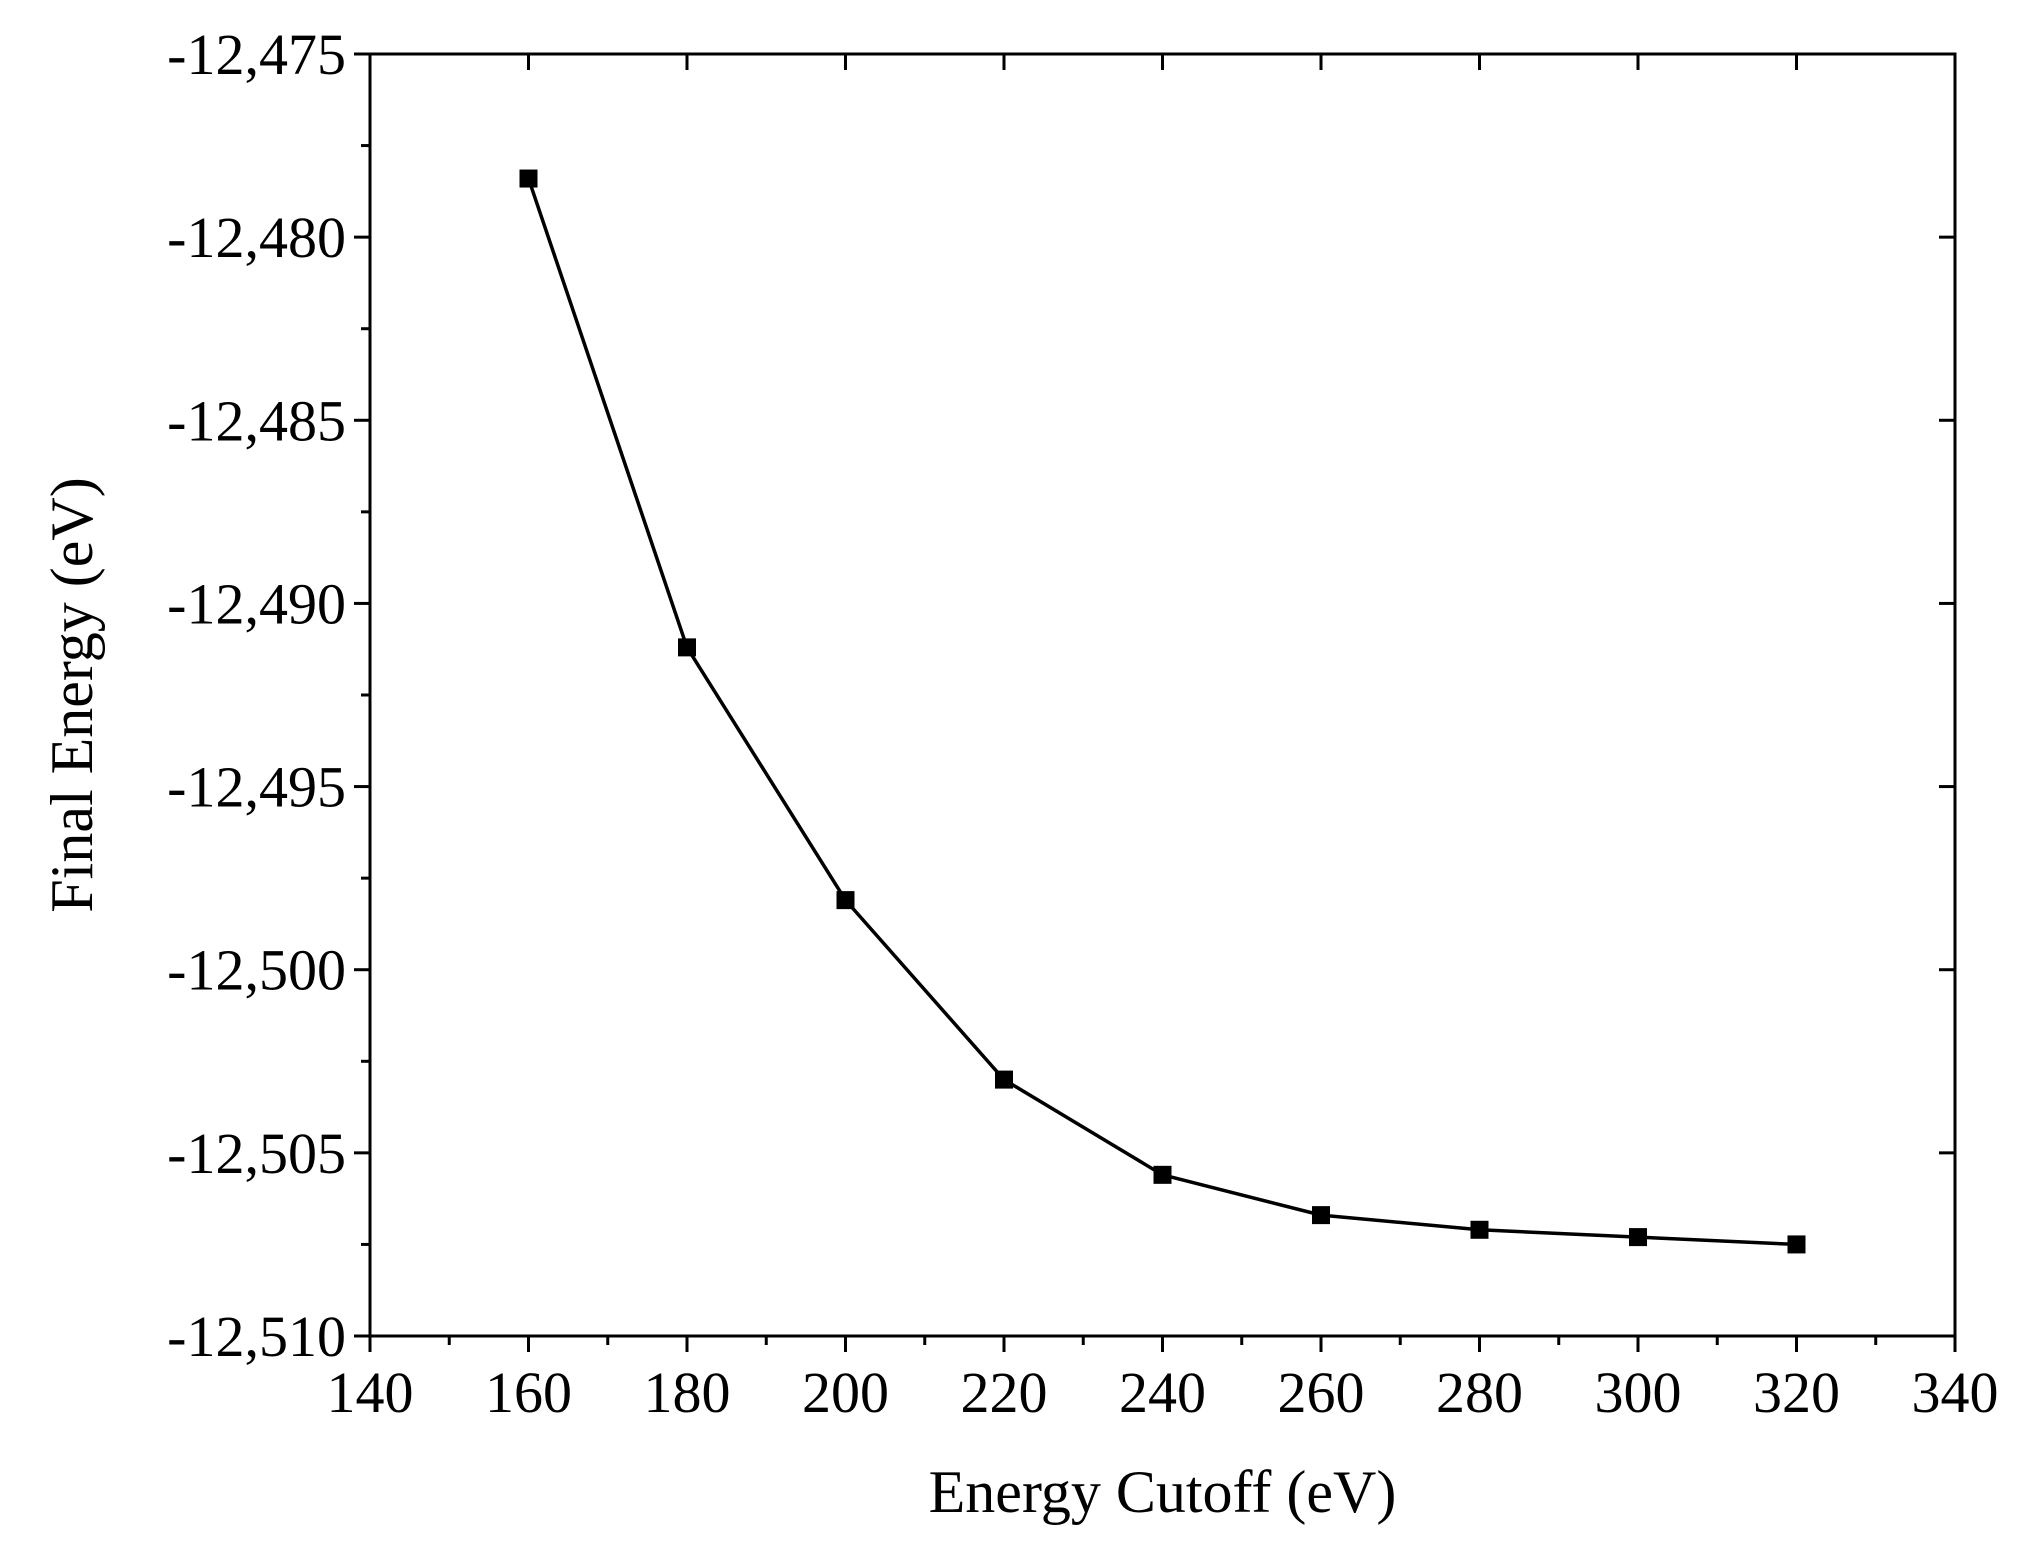  What do you see at coordinates (256, 237) in the screenshot?
I see `y-tick-label: -12,480` at bounding box center [256, 237].